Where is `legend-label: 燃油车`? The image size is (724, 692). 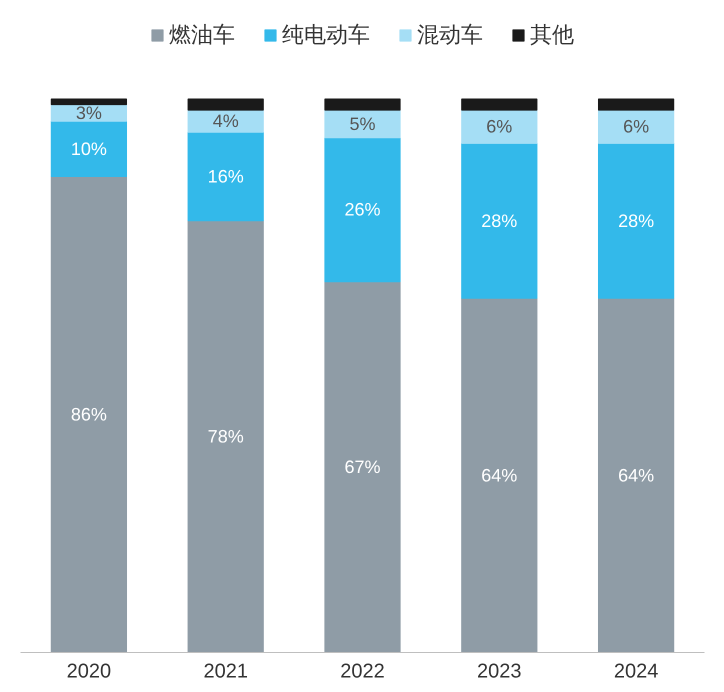 legend-label: 燃油车 is located at coordinates (202, 35).